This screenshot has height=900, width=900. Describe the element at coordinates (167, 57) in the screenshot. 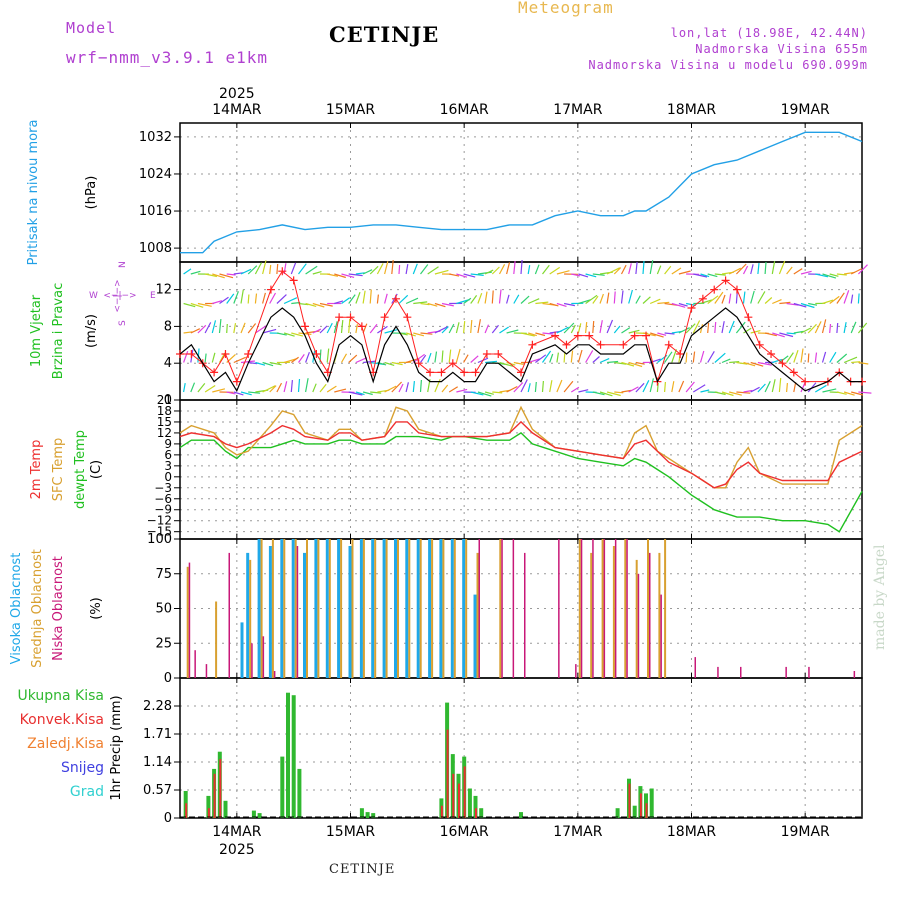

I see `model-name: wrf−nmm_v3.9.1 e1km` at that location.